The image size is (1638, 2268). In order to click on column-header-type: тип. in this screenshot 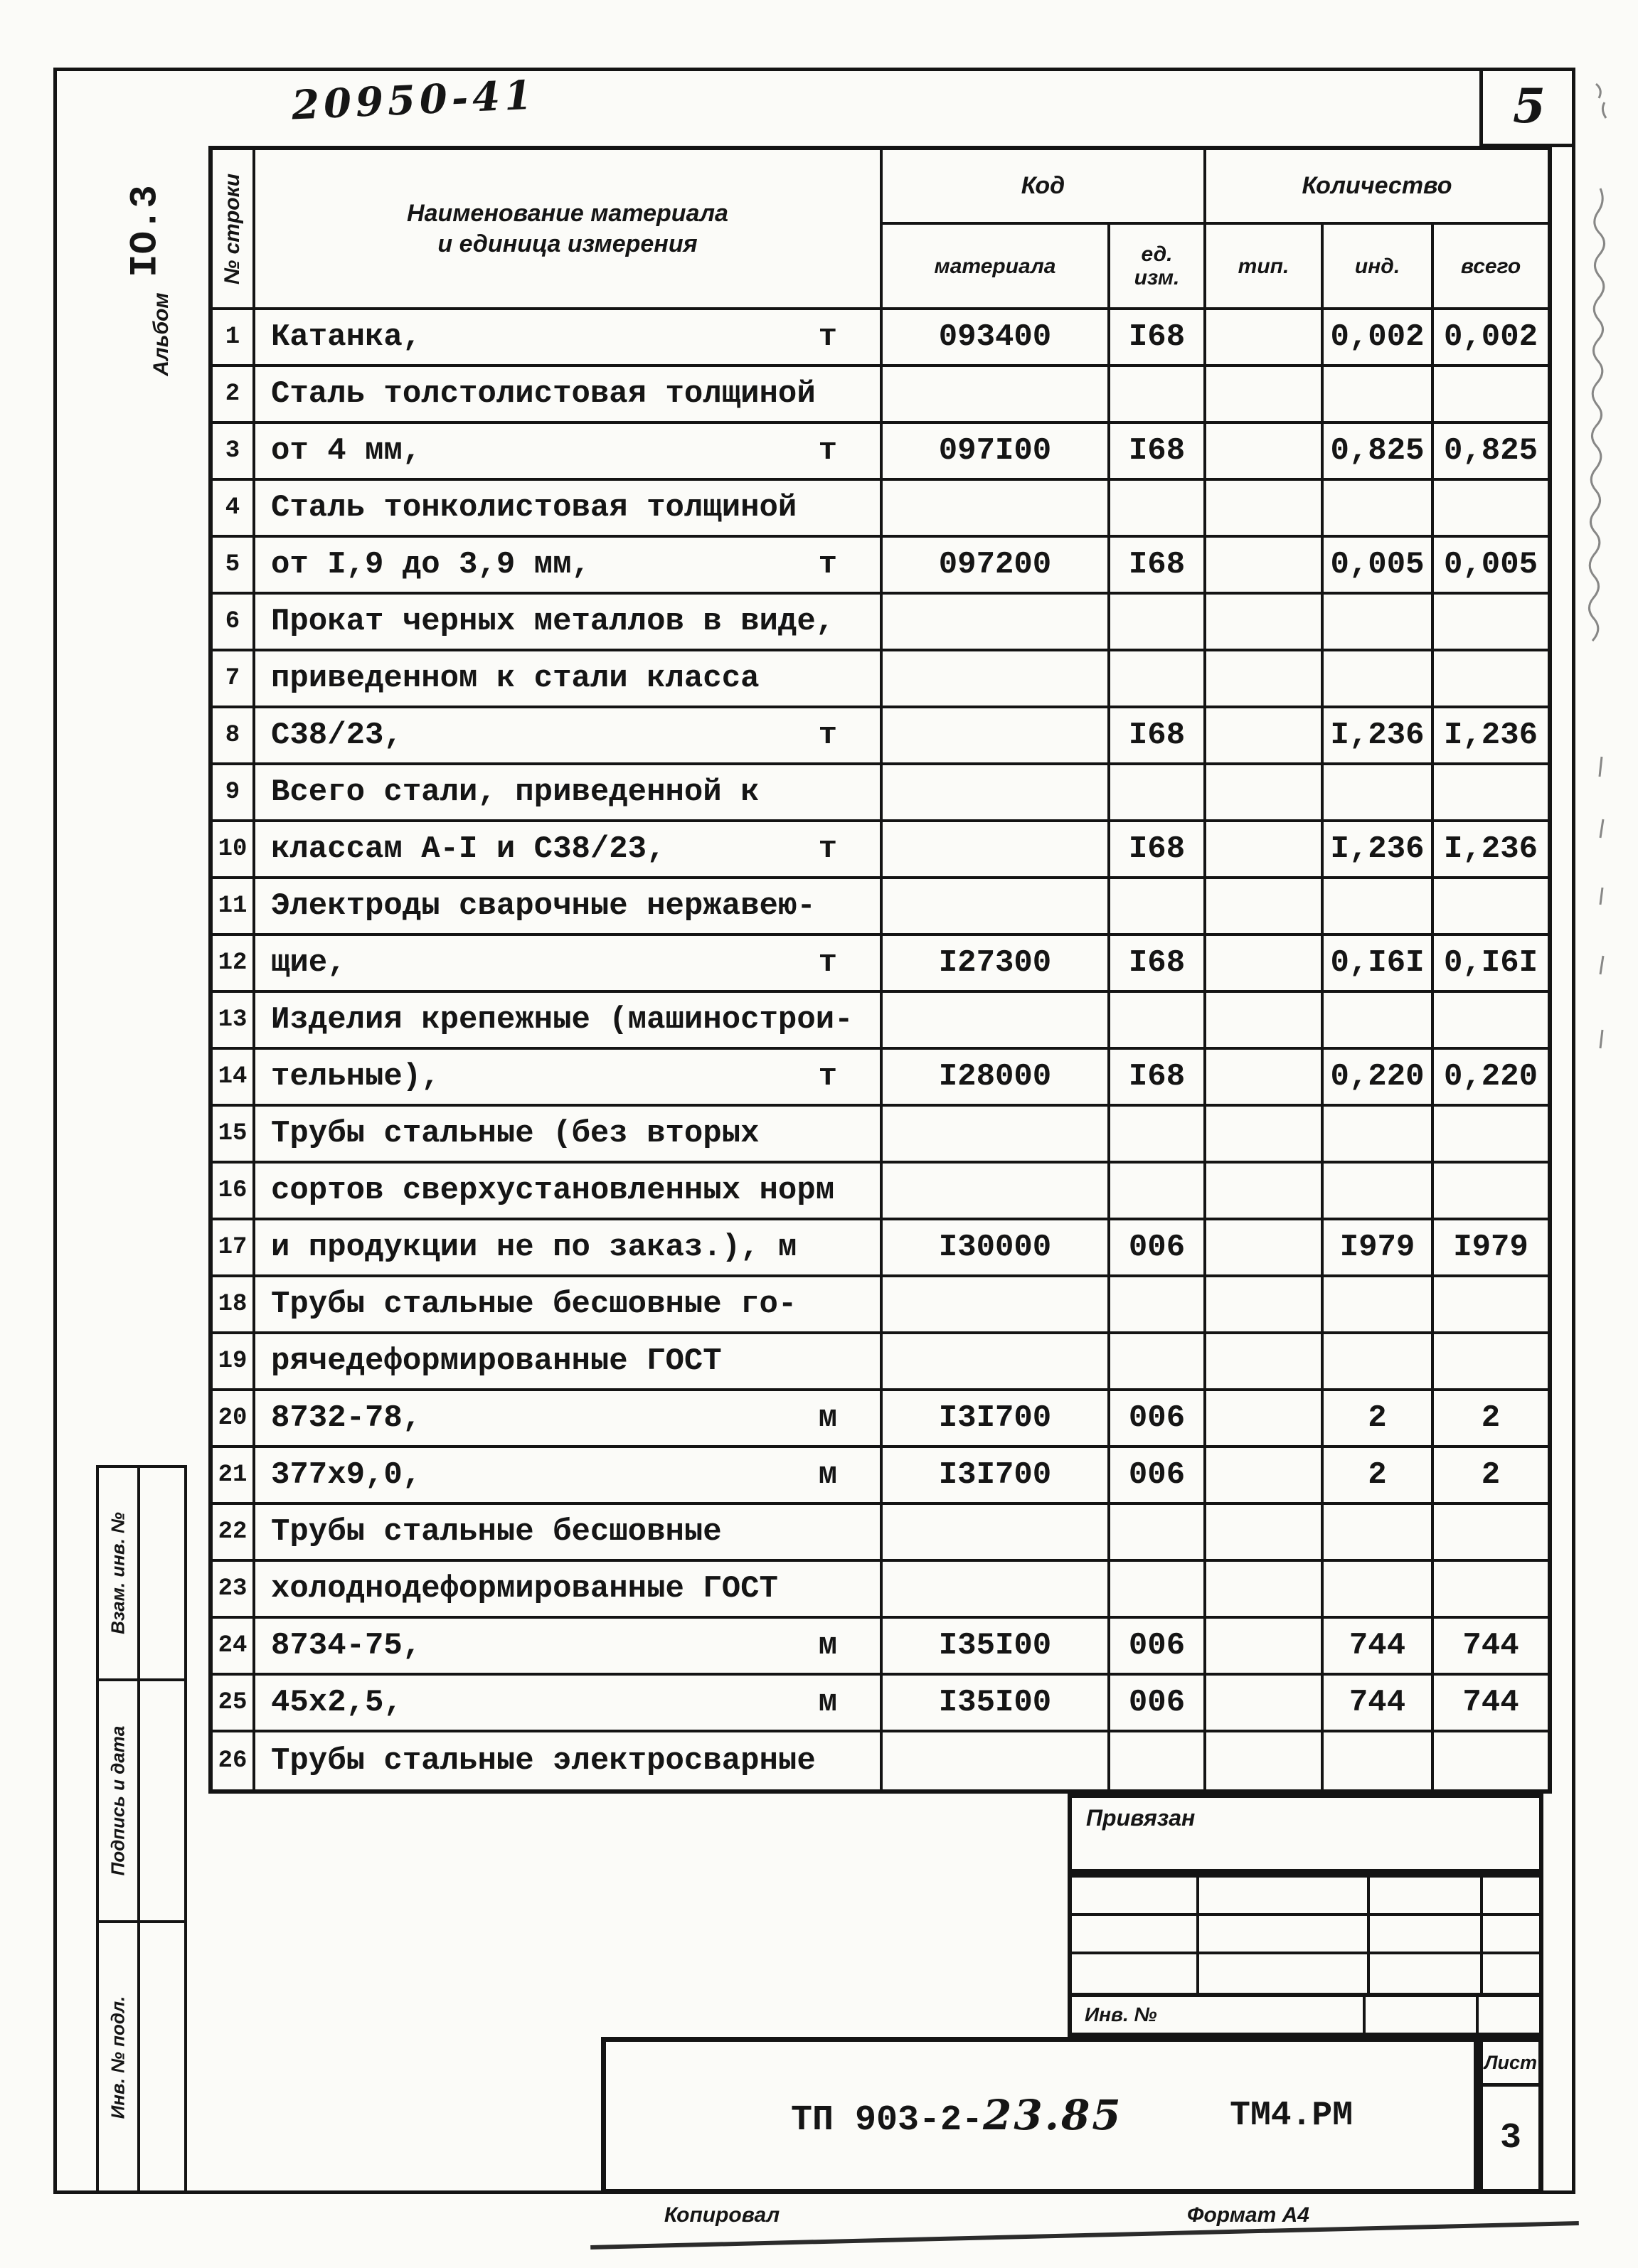, I will do `click(1265, 267)`.